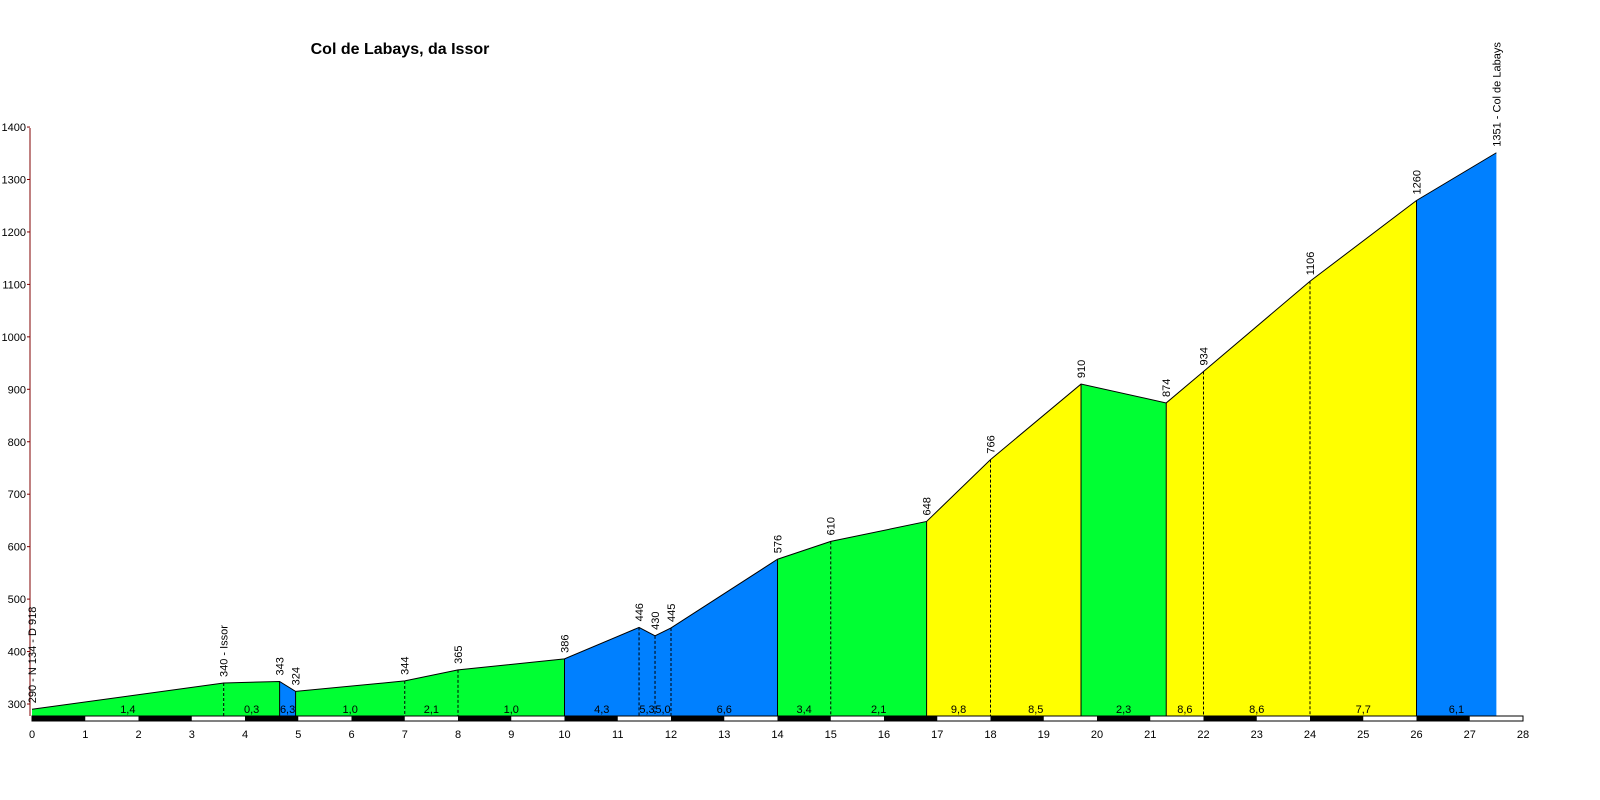 This screenshot has width=1600, height=800. What do you see at coordinates (459, 655) in the screenshot?
I see `altitude-label-5: 365` at bounding box center [459, 655].